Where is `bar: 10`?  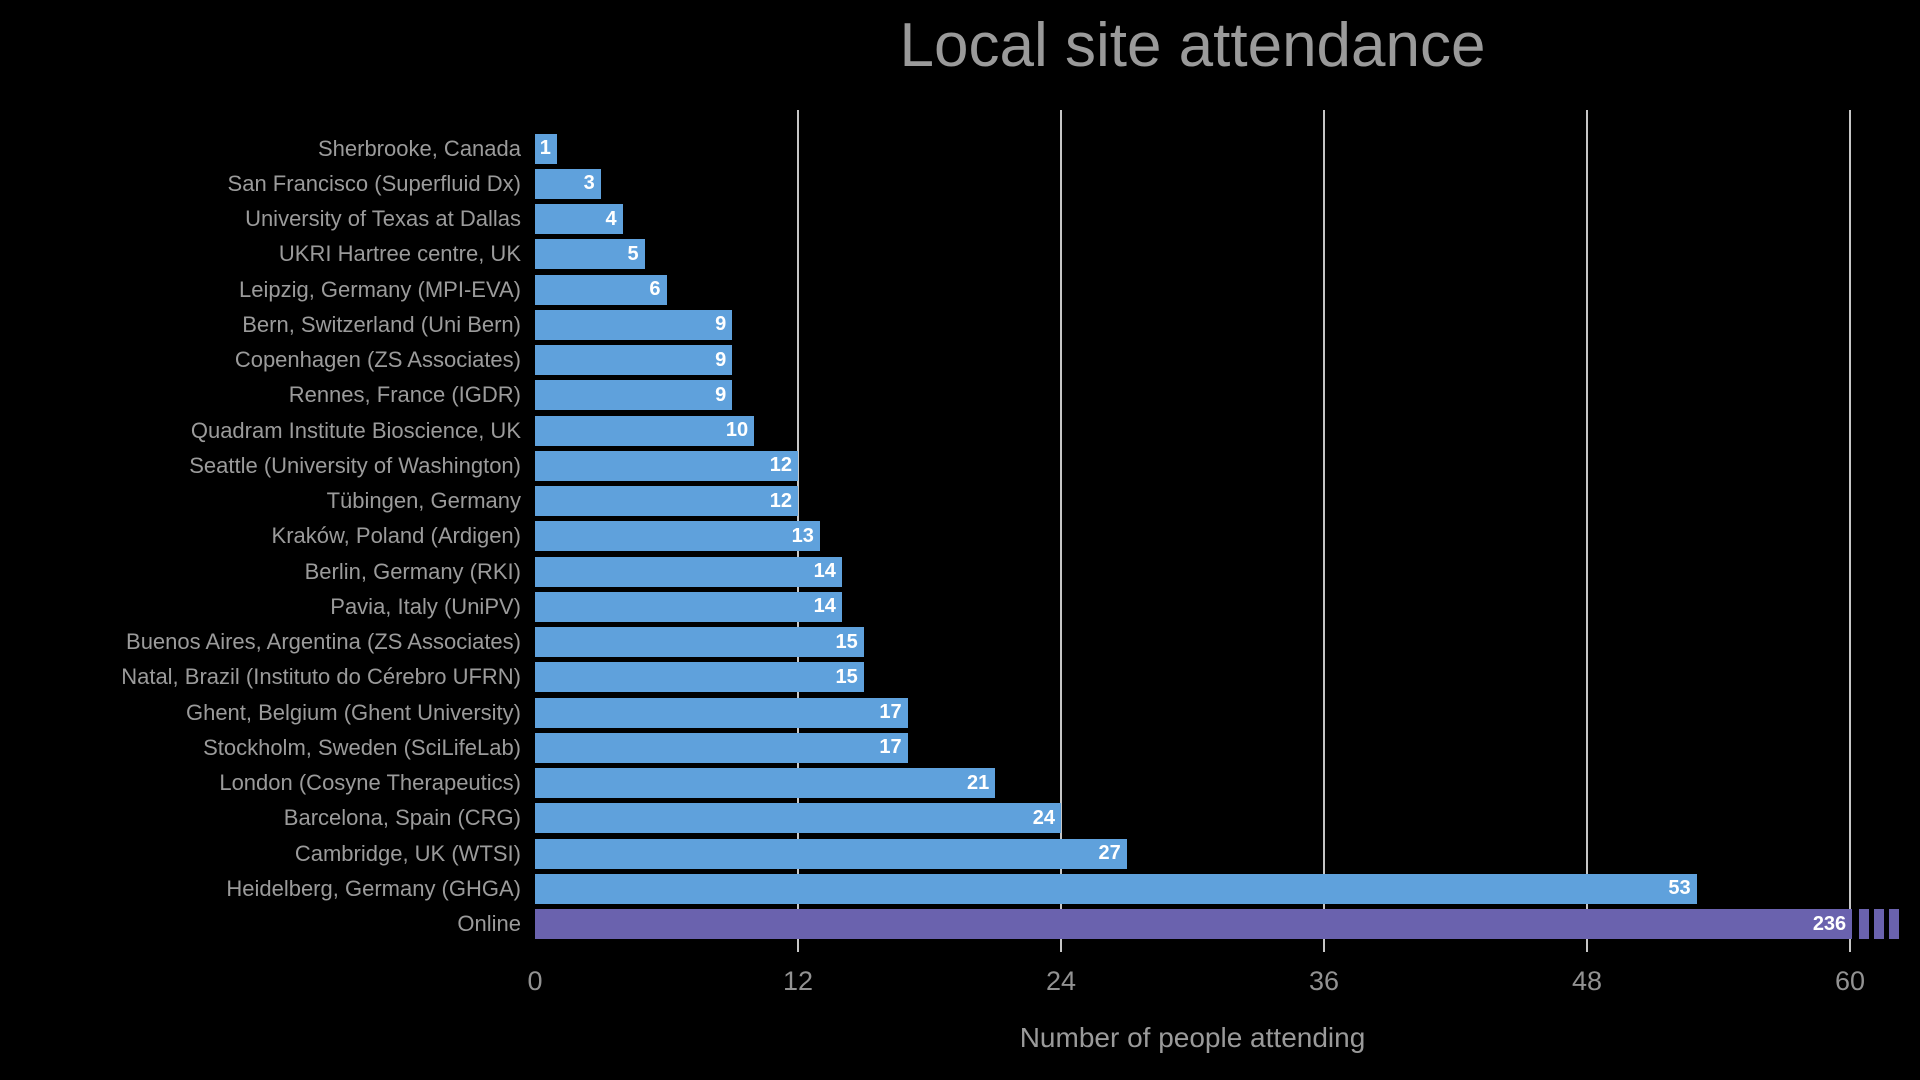
bar: 10 is located at coordinates (645, 430).